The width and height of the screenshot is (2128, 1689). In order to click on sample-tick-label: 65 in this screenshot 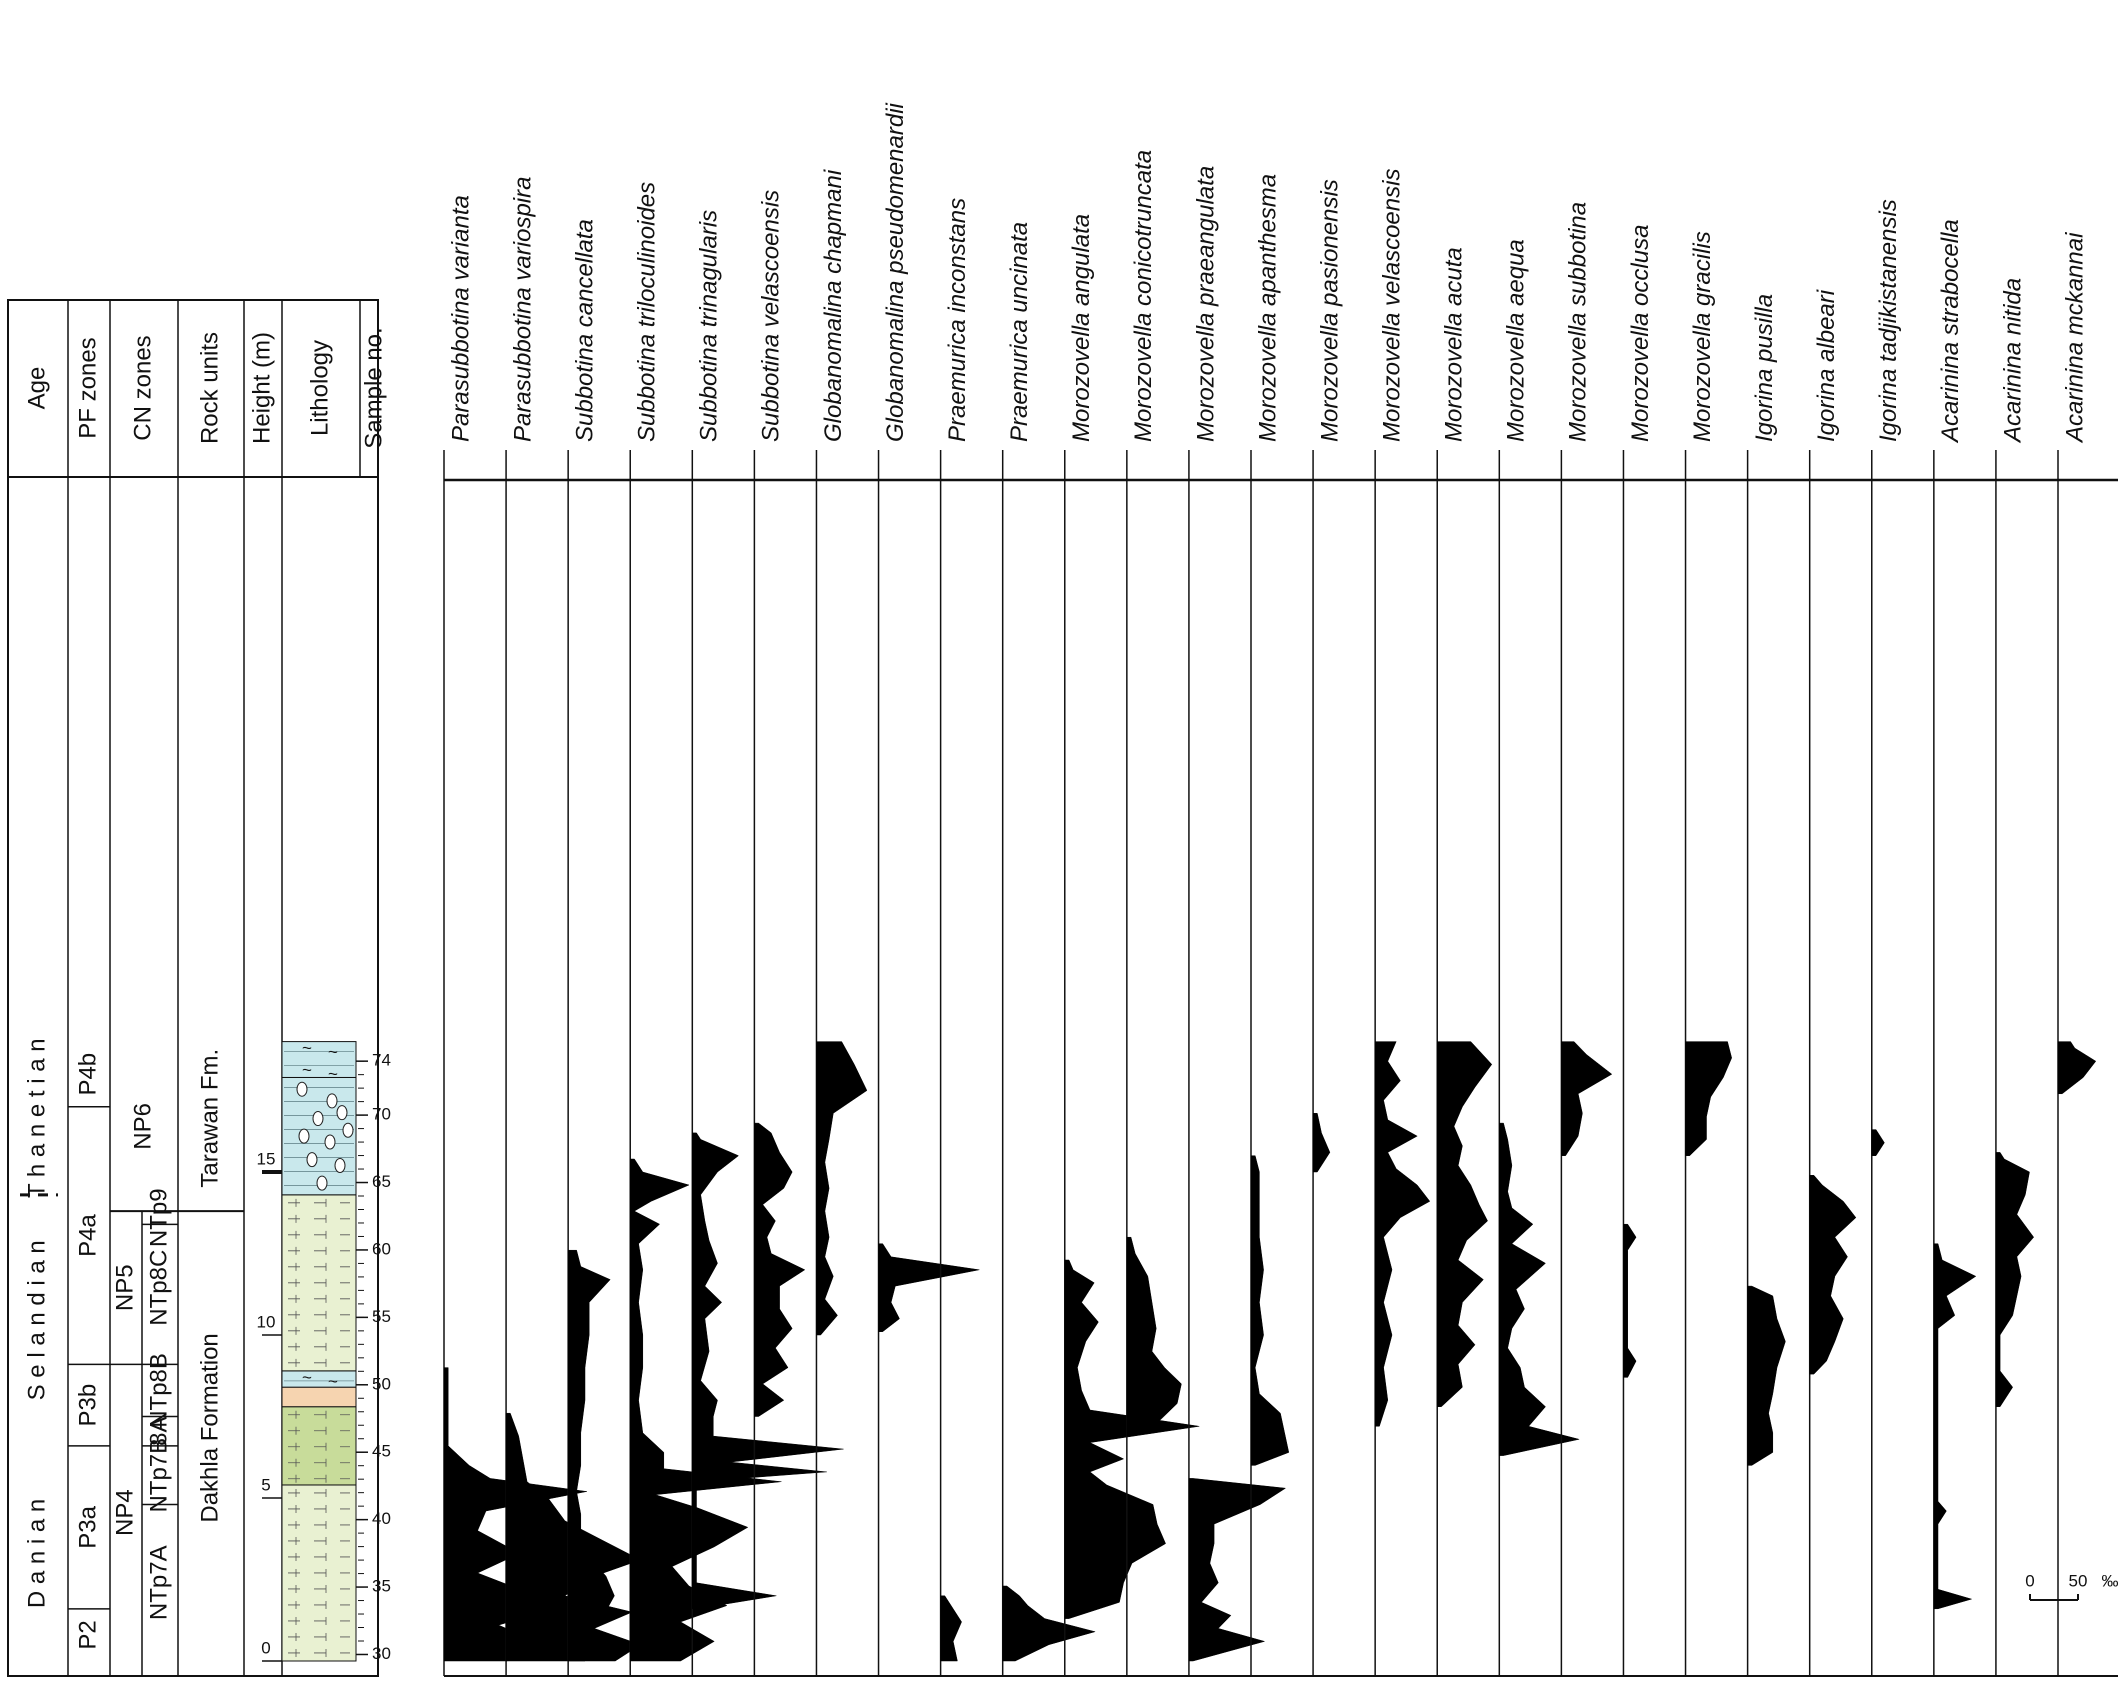, I will do `click(381, 1181)`.